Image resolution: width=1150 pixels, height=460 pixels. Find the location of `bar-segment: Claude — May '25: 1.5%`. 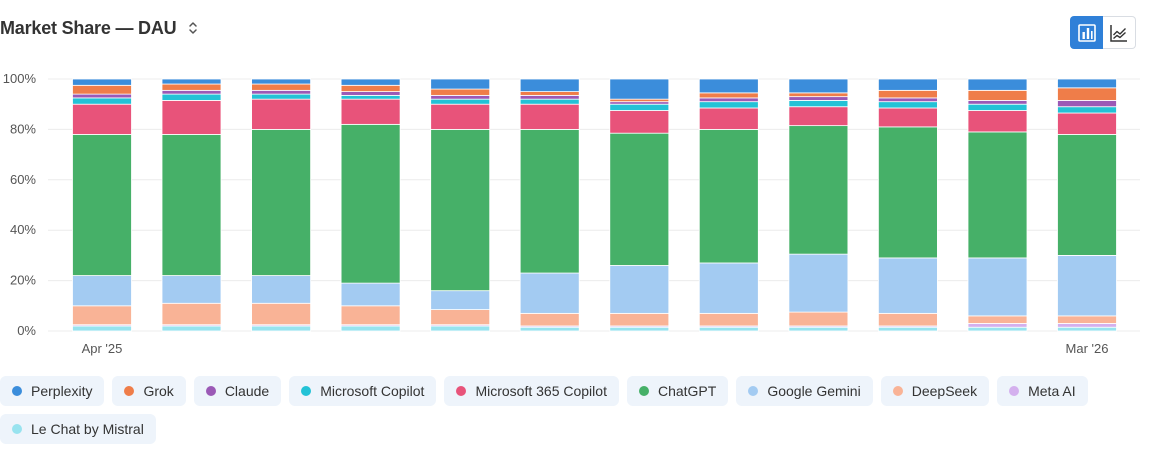

bar-segment: Claude — May '25: 1.5% is located at coordinates (191, 92).